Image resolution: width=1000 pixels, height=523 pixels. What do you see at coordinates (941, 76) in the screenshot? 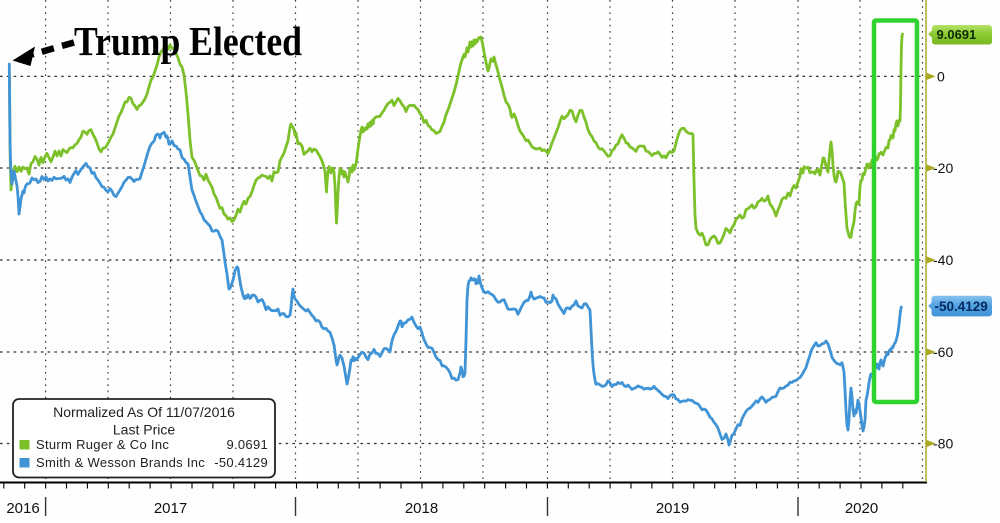
I see `svg-text: 0` at bounding box center [941, 76].